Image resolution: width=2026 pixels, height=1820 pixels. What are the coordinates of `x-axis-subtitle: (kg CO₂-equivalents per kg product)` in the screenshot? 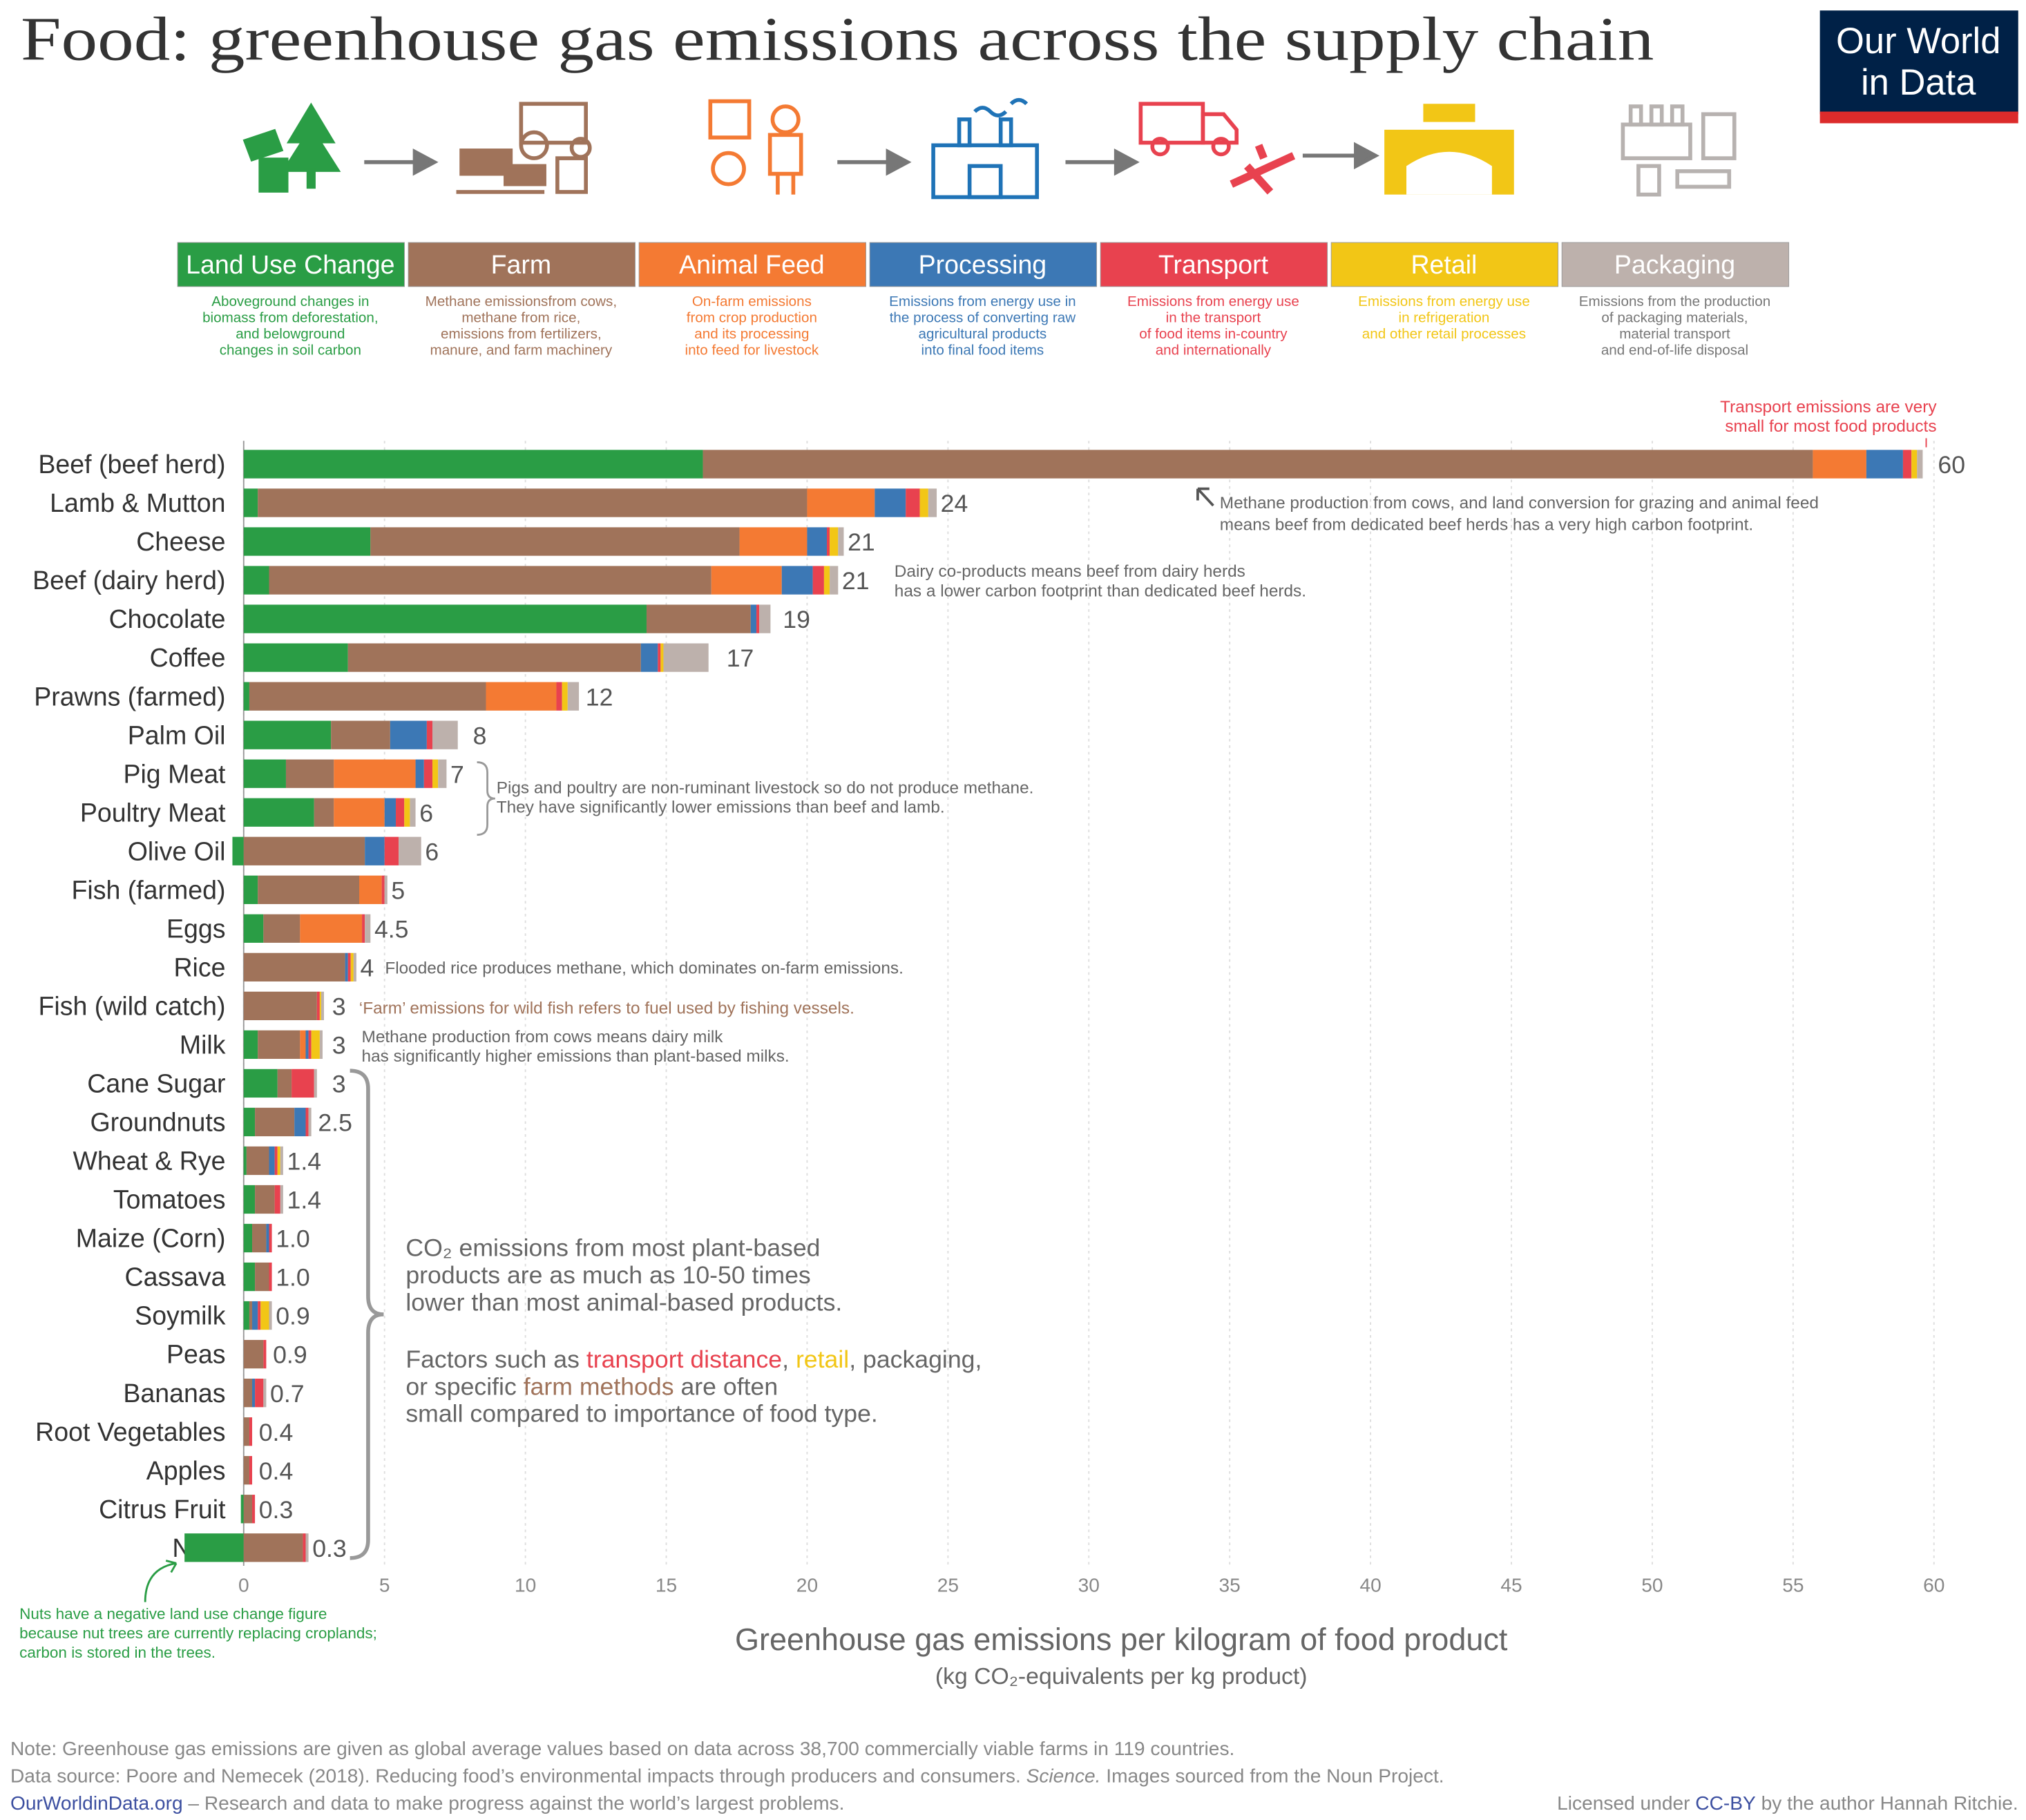 It's located at (1121, 1676).